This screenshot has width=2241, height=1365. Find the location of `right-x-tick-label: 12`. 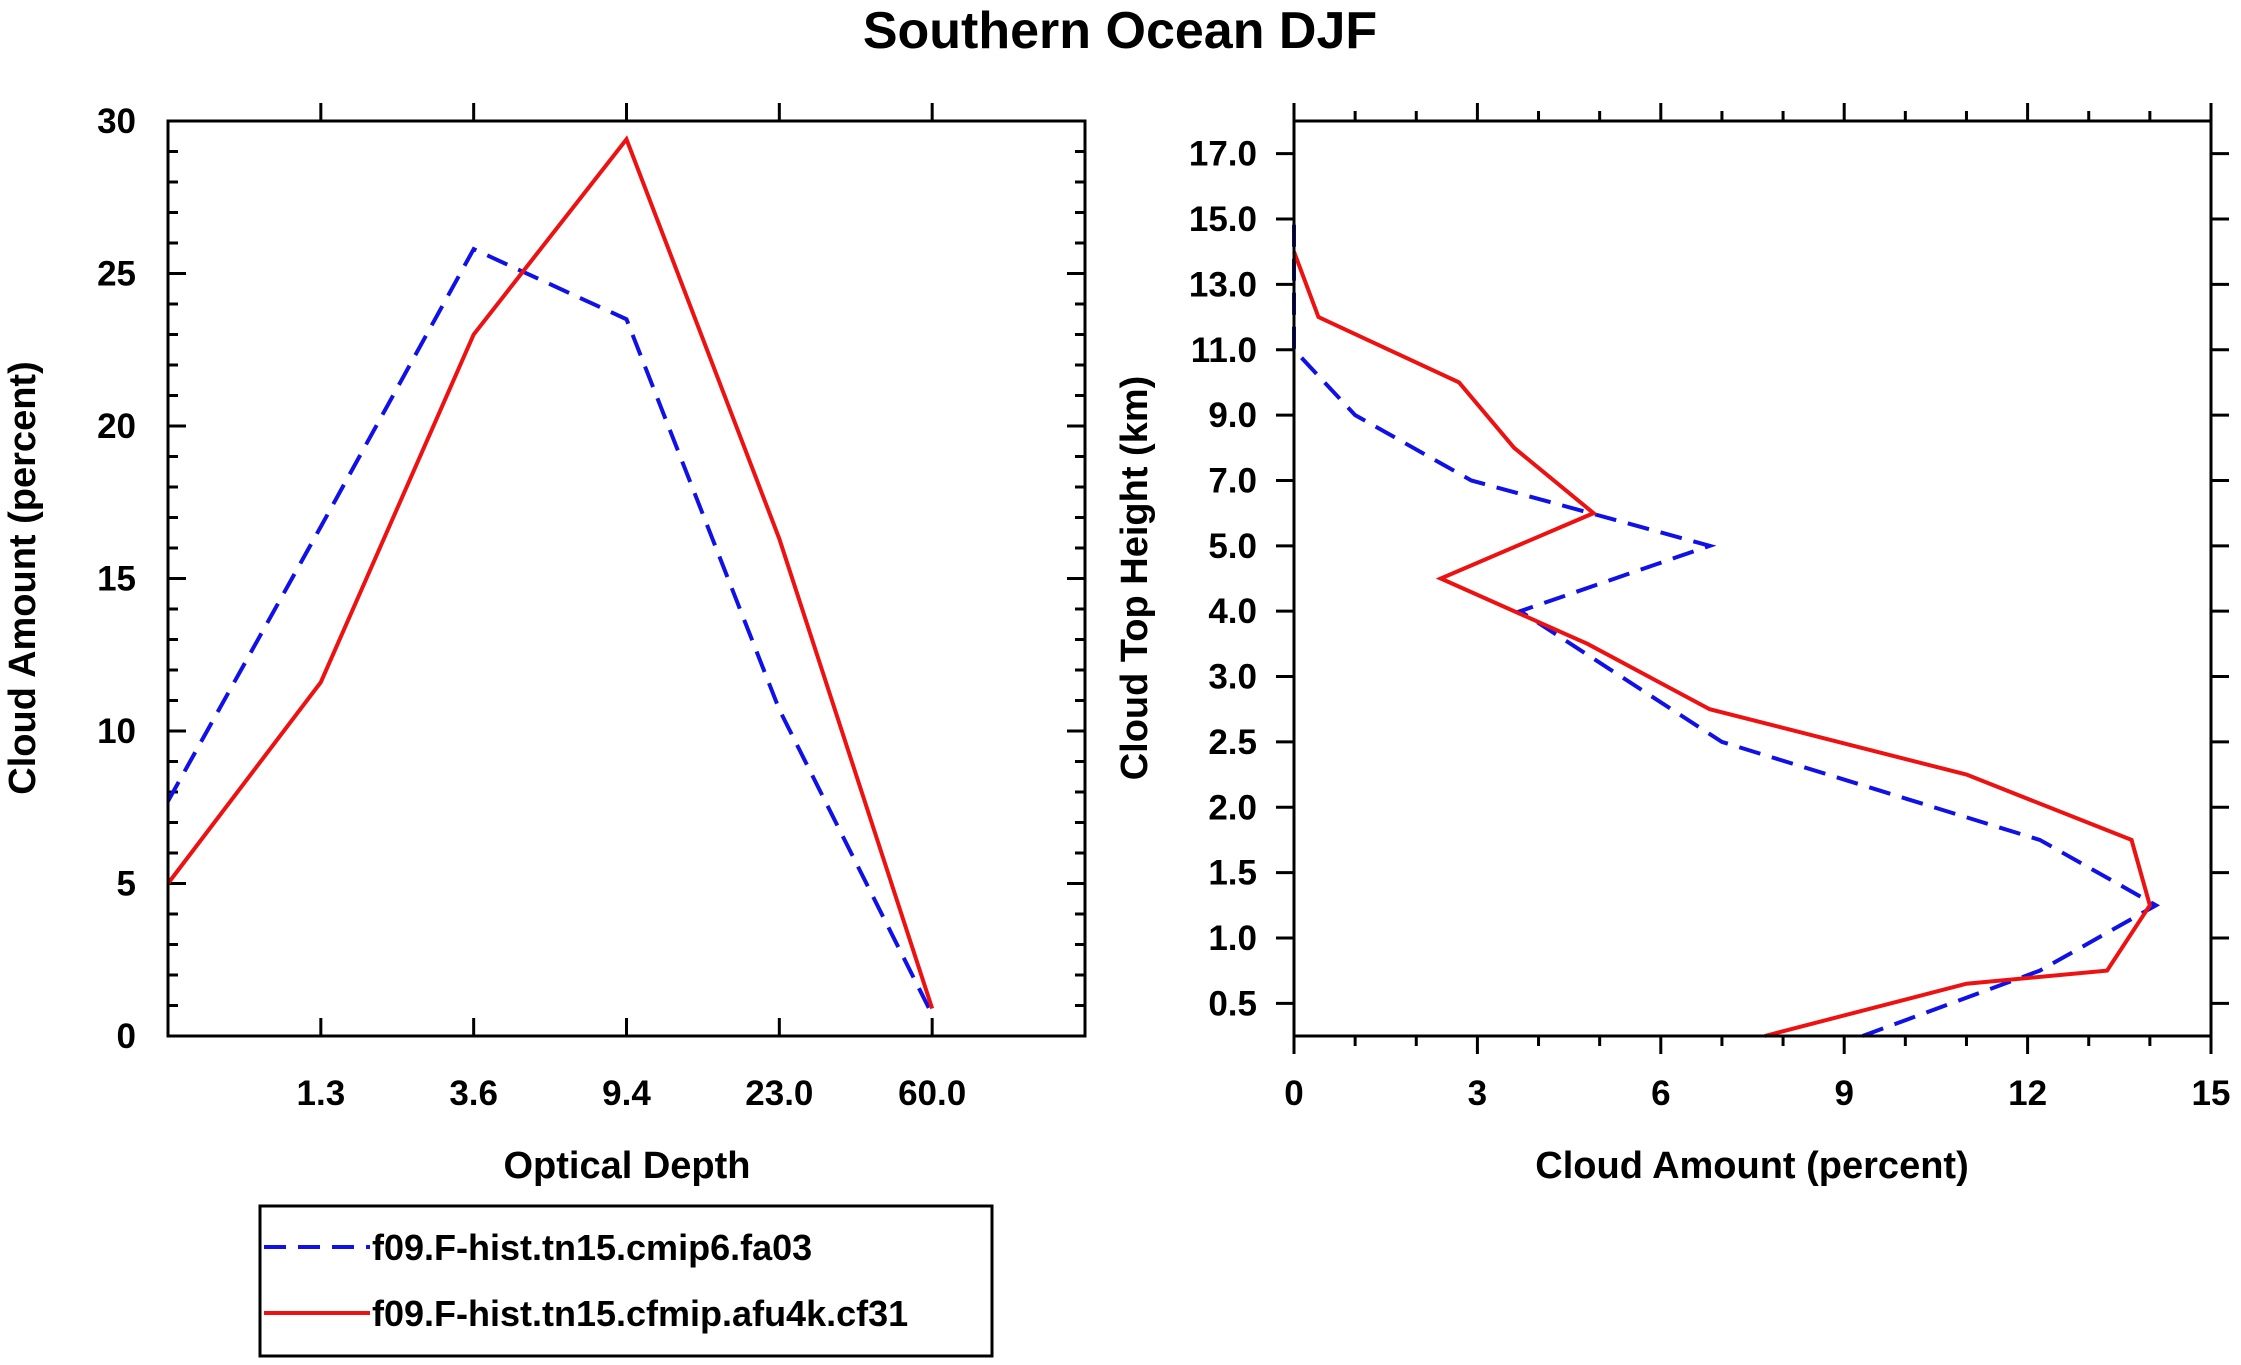

right-x-tick-label: 12 is located at coordinates (2027, 1093).